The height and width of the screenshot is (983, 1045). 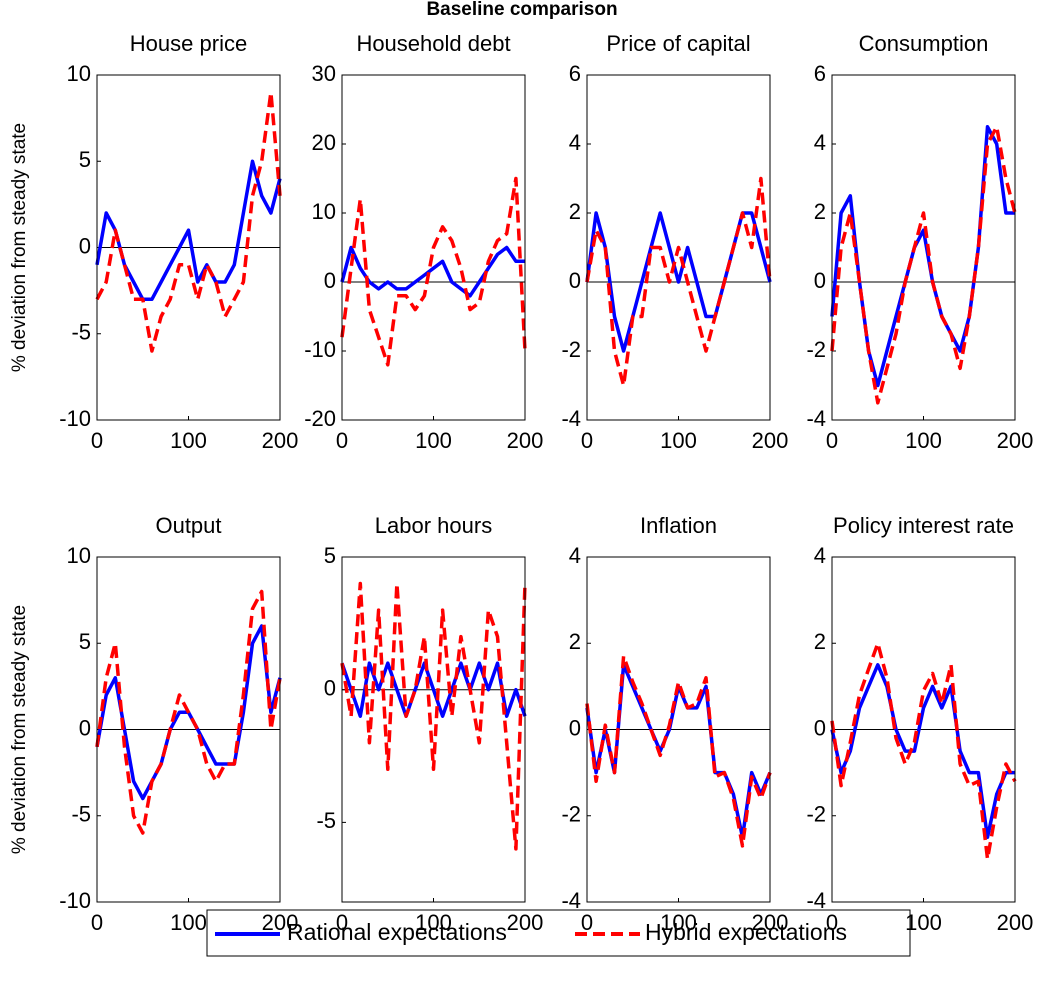 What do you see at coordinates (924, 43) in the screenshot?
I see `subplot-title: Consumption` at bounding box center [924, 43].